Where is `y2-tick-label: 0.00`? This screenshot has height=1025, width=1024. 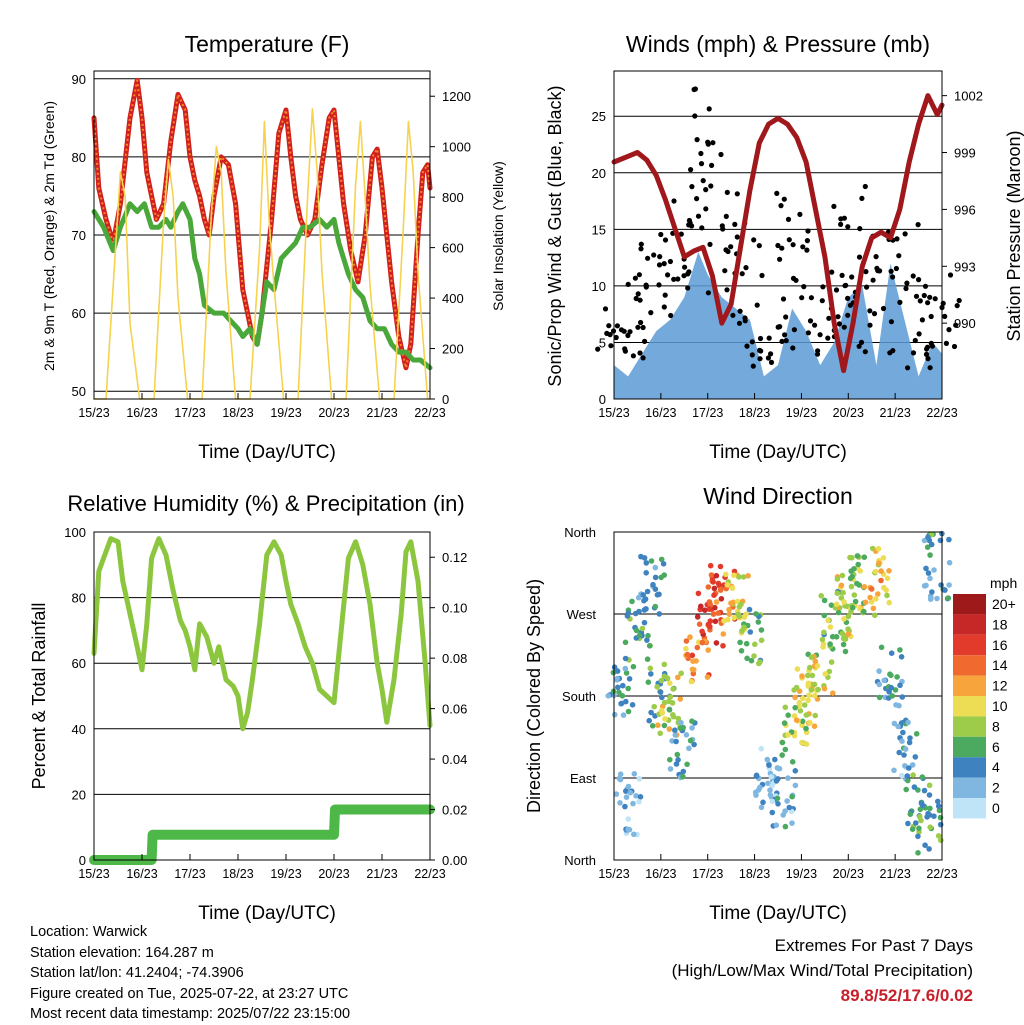 y2-tick-label: 0.00 is located at coordinates (454, 860).